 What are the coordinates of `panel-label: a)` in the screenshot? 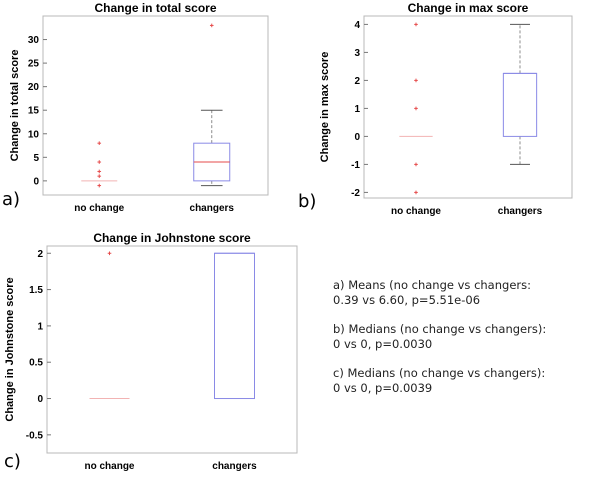 It's located at (11, 199).